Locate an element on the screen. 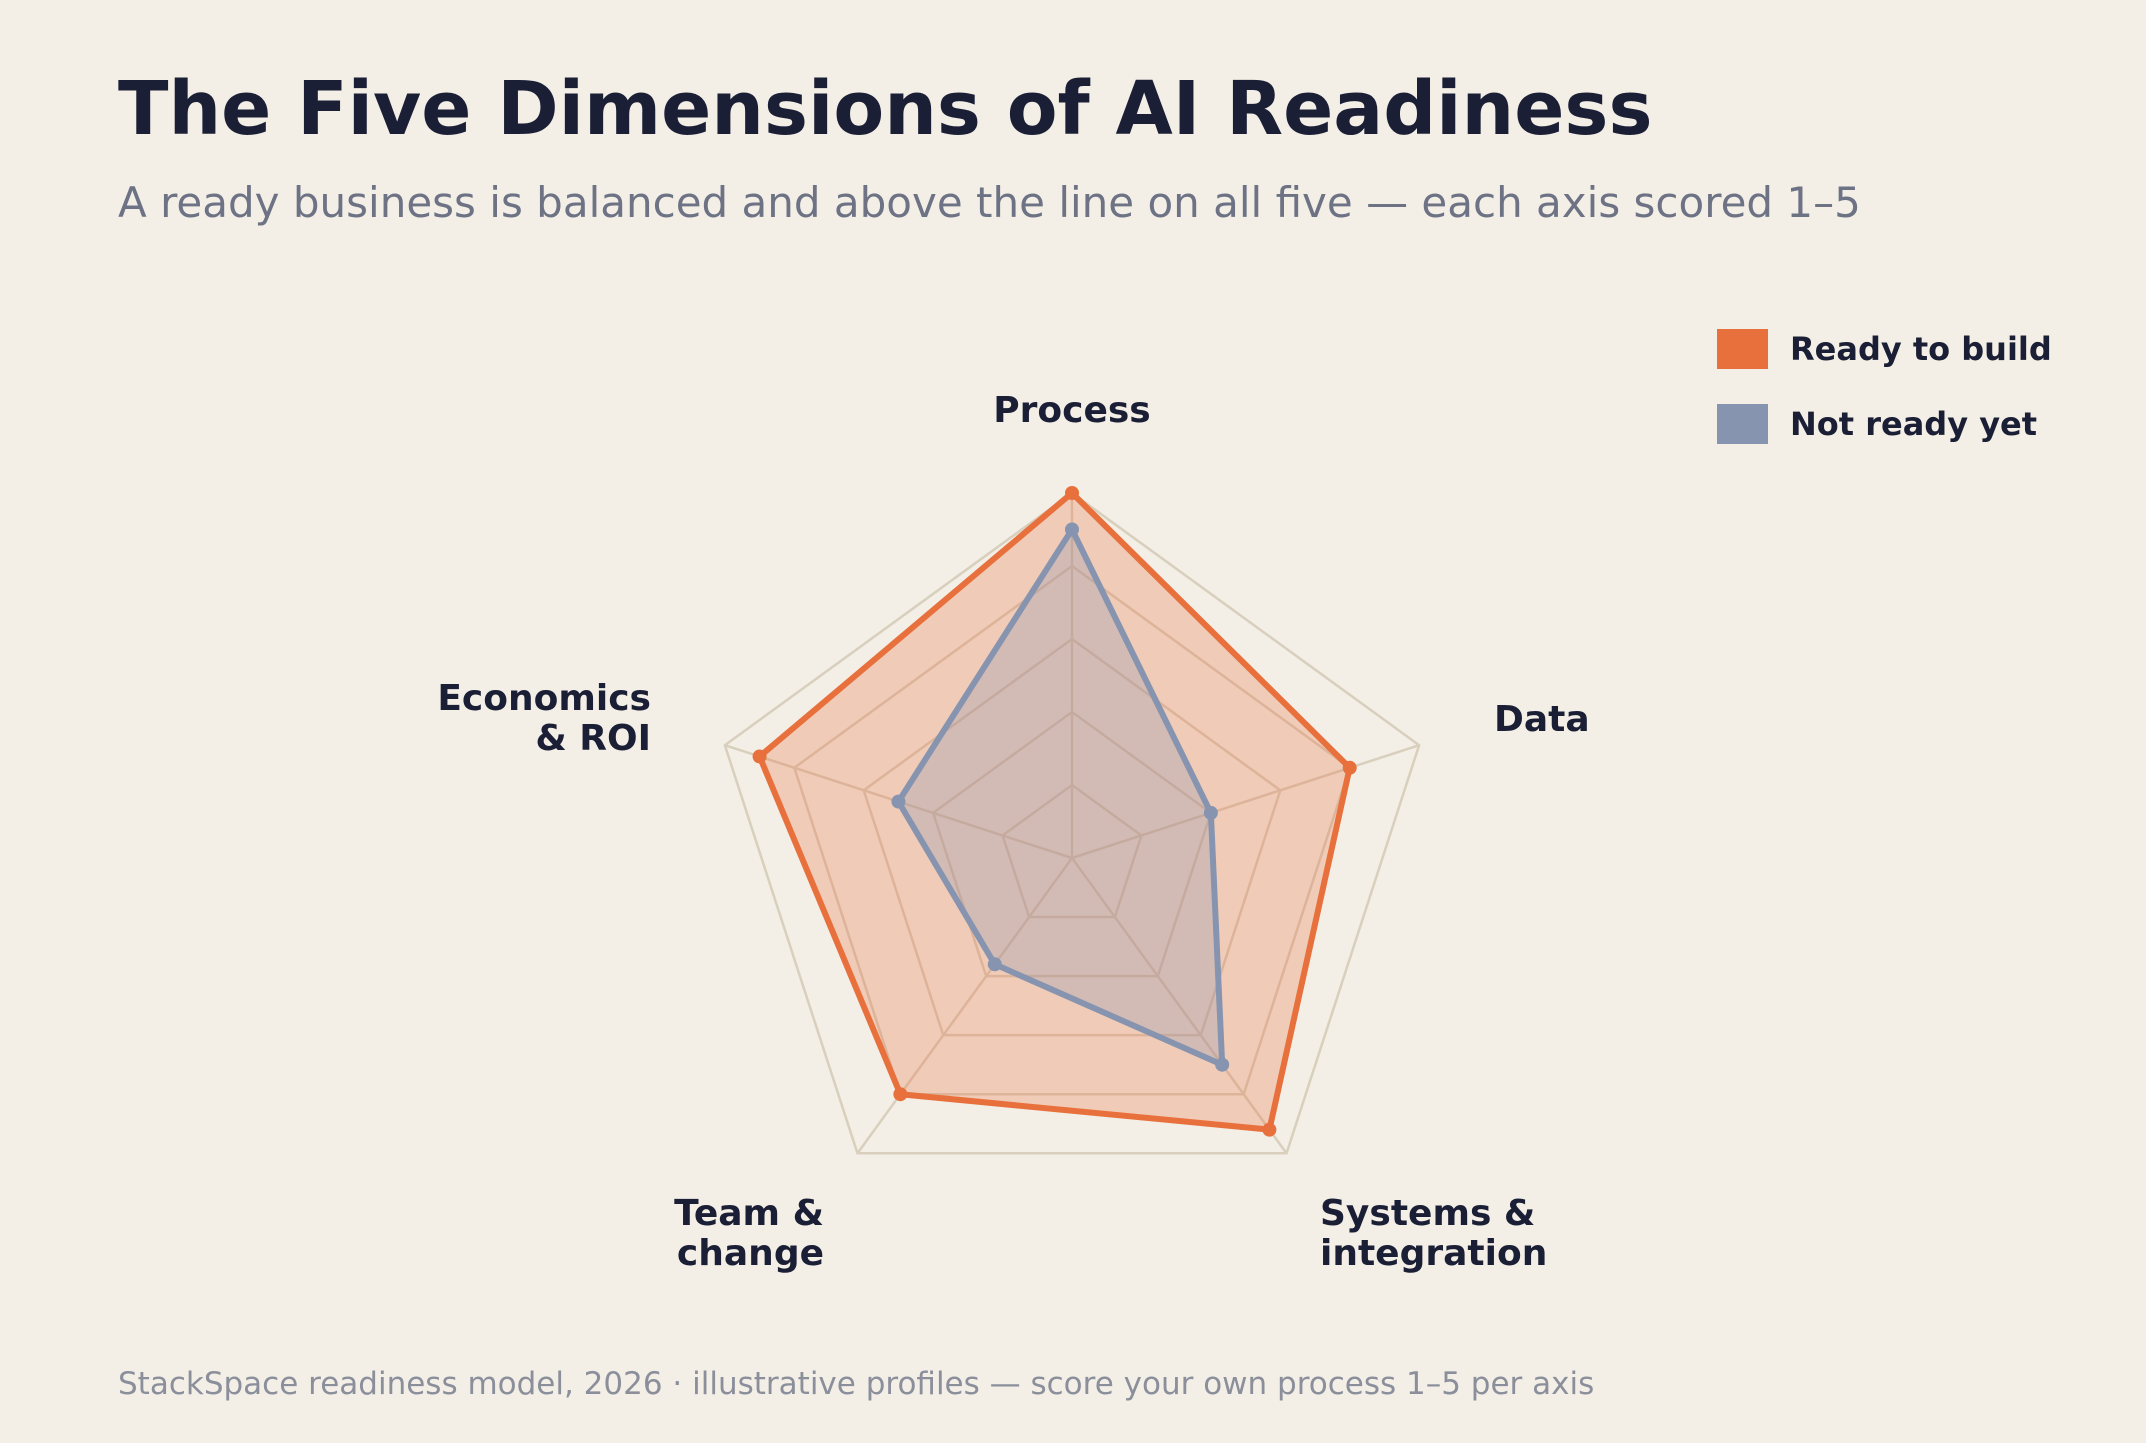 The height and width of the screenshot is (1443, 2146). axis-label-3-line-1: Systems & is located at coordinates (1427, 1213).